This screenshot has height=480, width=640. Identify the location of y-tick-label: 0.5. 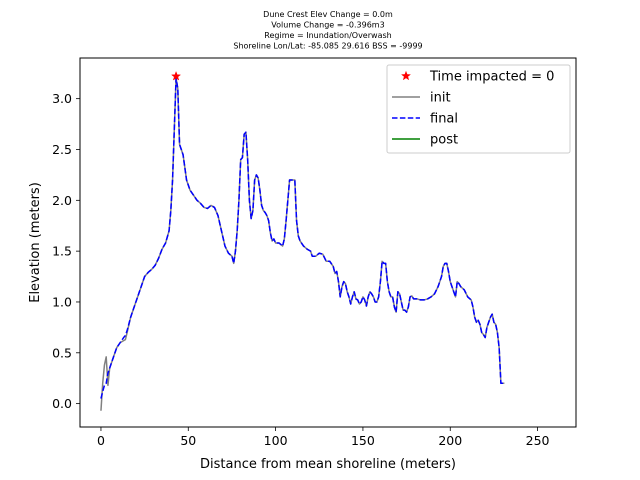
(62, 352).